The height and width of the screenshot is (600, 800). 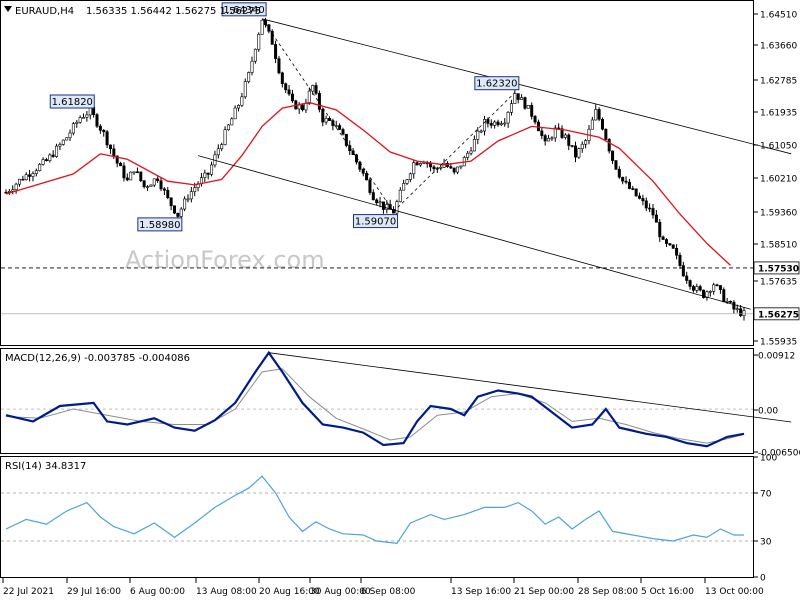 What do you see at coordinates (8, 9) in the screenshot?
I see `dropdown-triangle-icon` at bounding box center [8, 9].